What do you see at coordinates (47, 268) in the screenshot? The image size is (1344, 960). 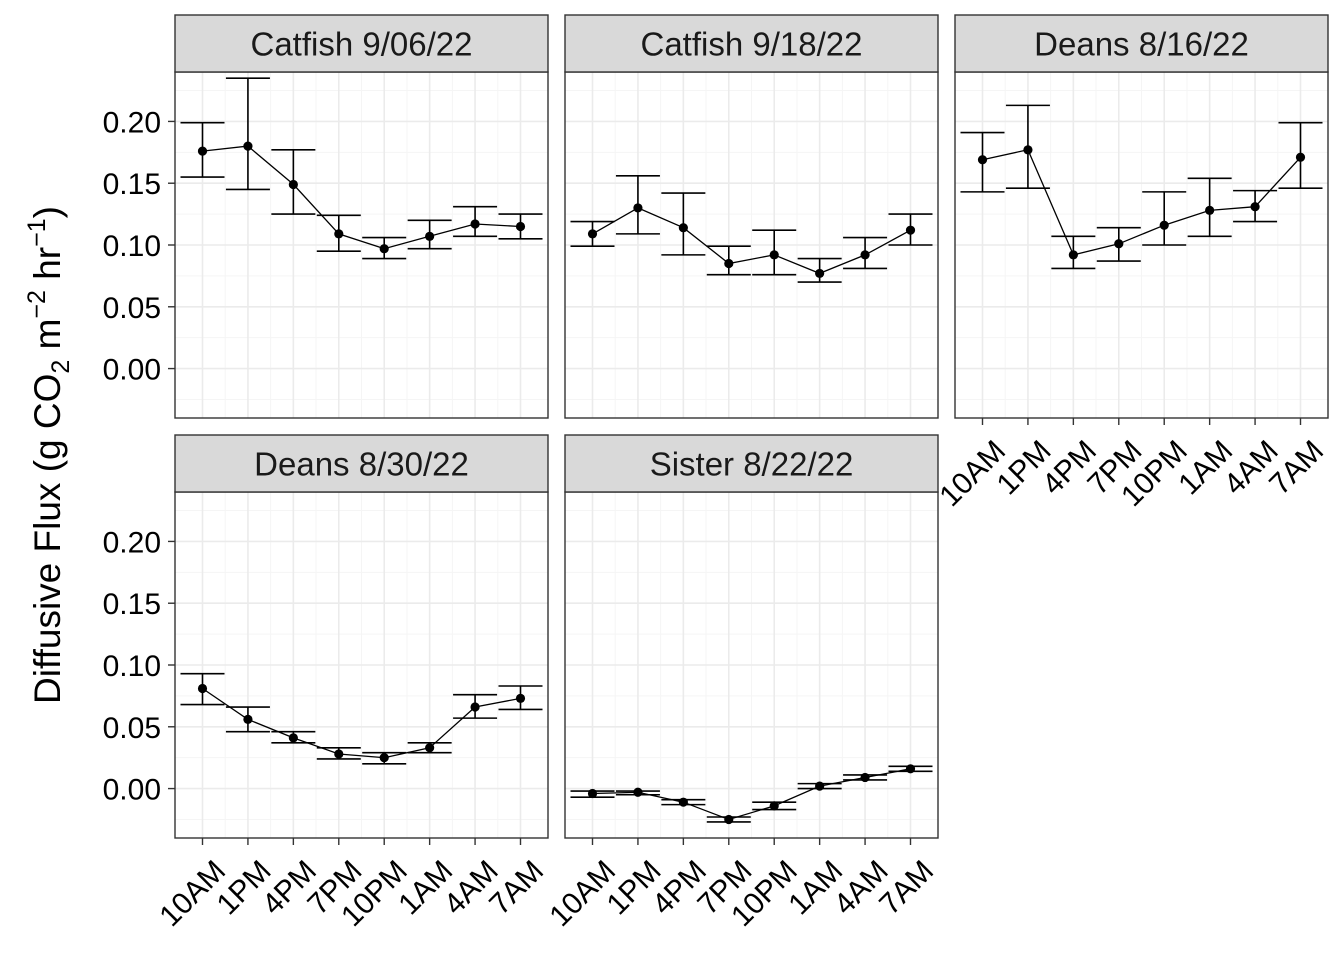 I see `y-axis-title-unit-hr: hr` at bounding box center [47, 268].